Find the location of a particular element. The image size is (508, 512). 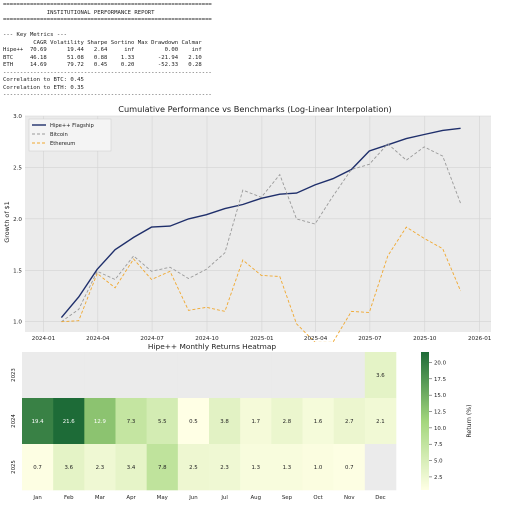

heatmap-cell-label: 3.8 is located at coordinates (224, 422).